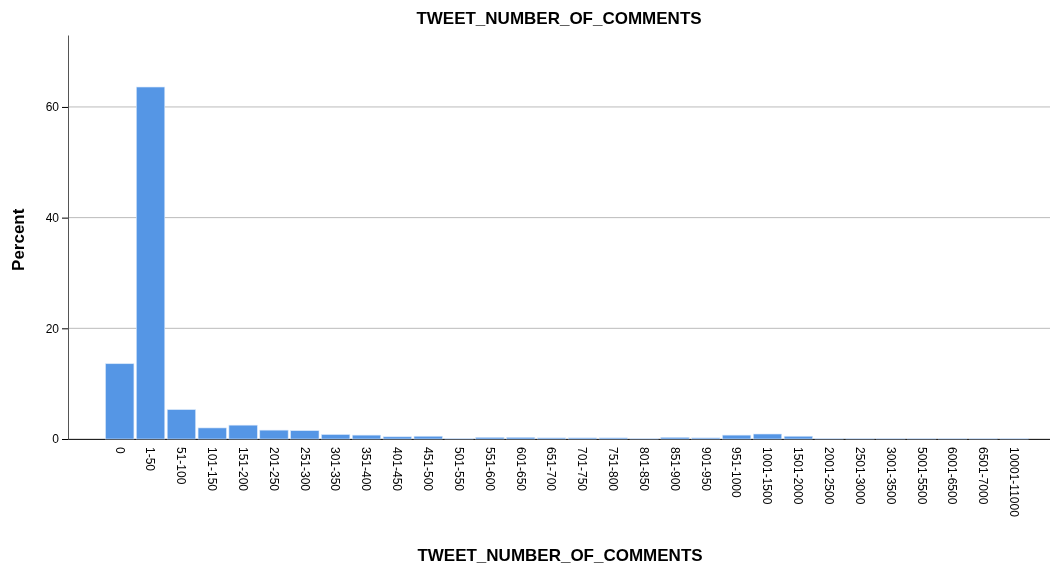  Describe the element at coordinates (613, 469) in the screenshot. I see `x-tick-label: 751-800` at that location.